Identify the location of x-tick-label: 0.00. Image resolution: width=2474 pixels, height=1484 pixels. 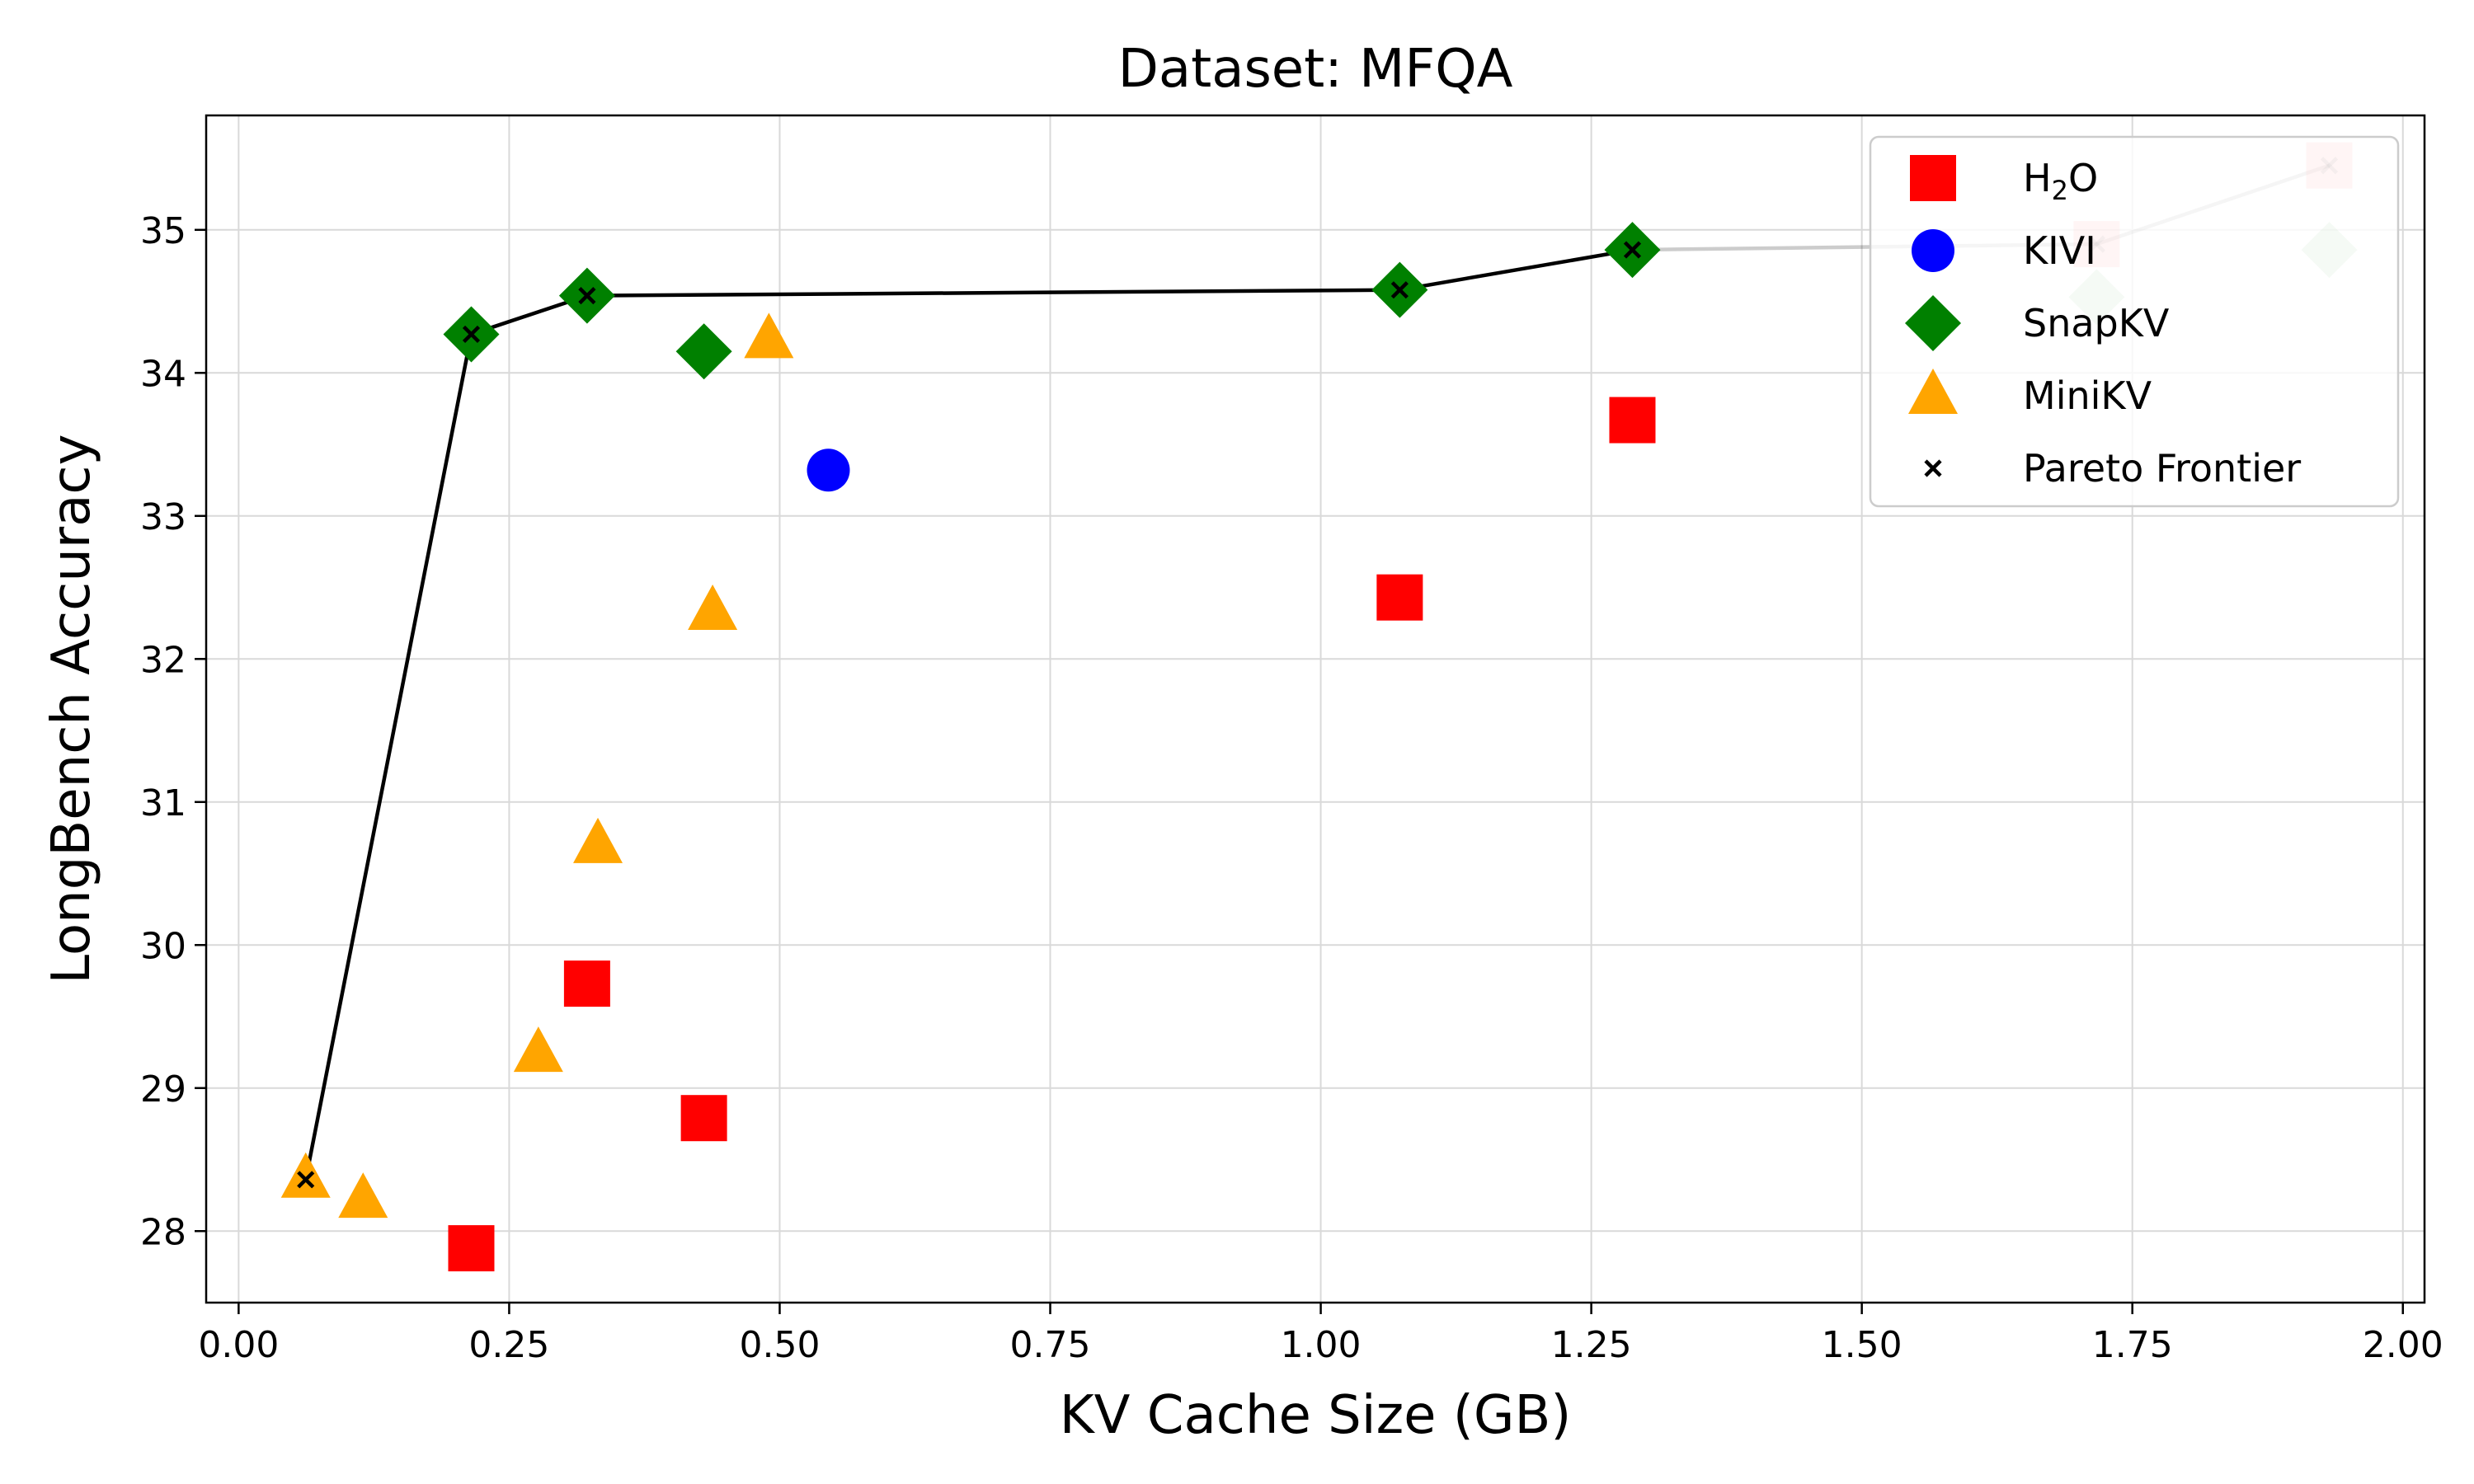
(238, 1345).